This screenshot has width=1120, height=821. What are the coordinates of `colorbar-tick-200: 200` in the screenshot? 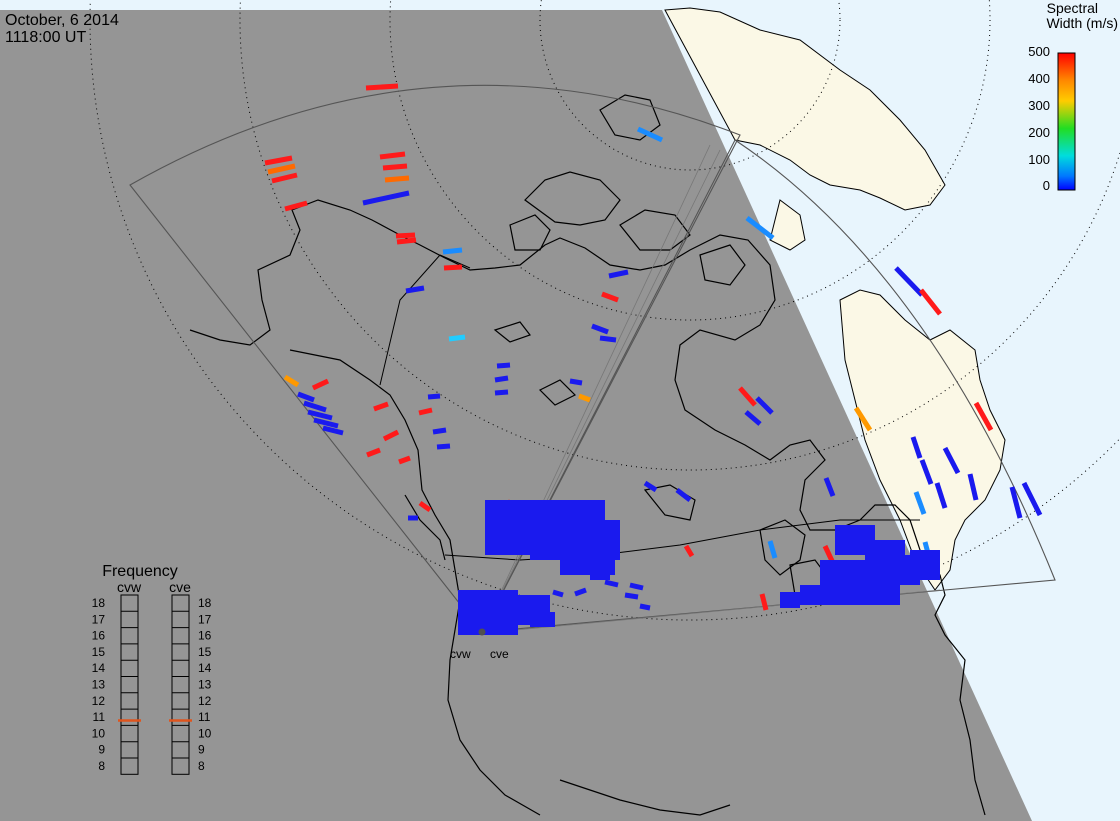 It's located at (1039, 132).